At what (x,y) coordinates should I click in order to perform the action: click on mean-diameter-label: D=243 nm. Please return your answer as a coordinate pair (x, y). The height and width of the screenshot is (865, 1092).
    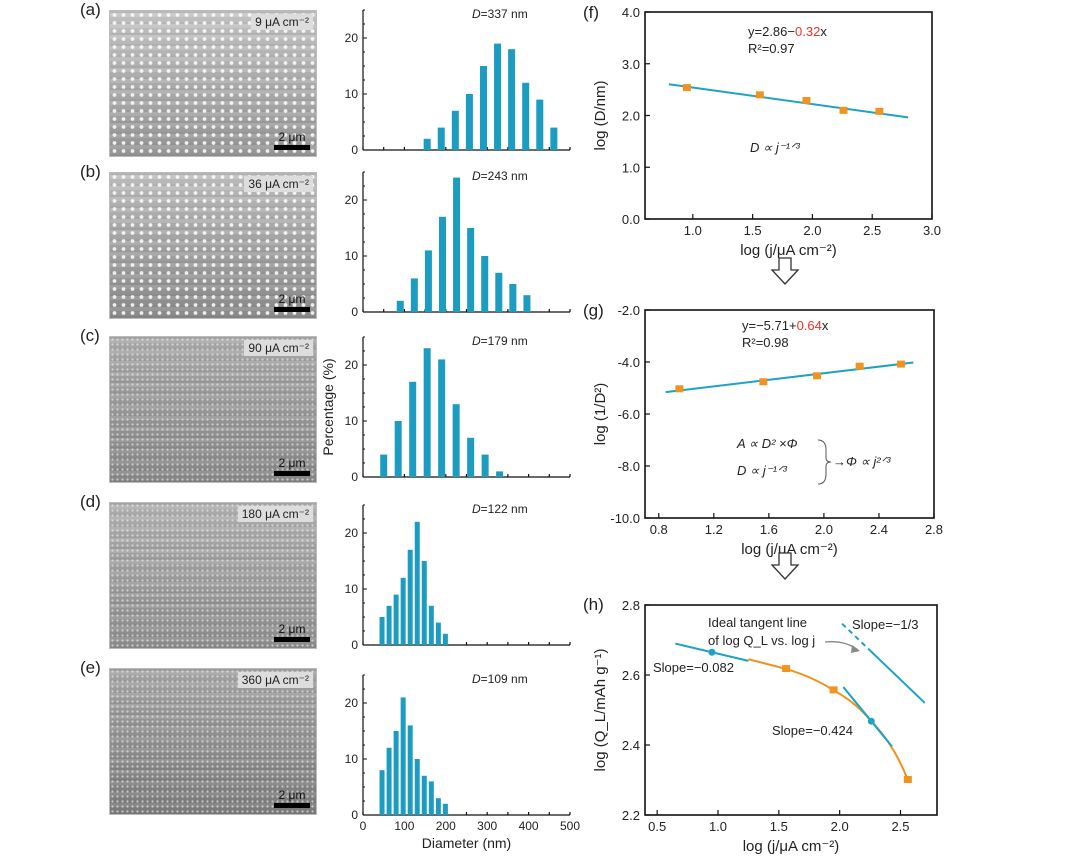
    Looking at the image, I should click on (500, 176).